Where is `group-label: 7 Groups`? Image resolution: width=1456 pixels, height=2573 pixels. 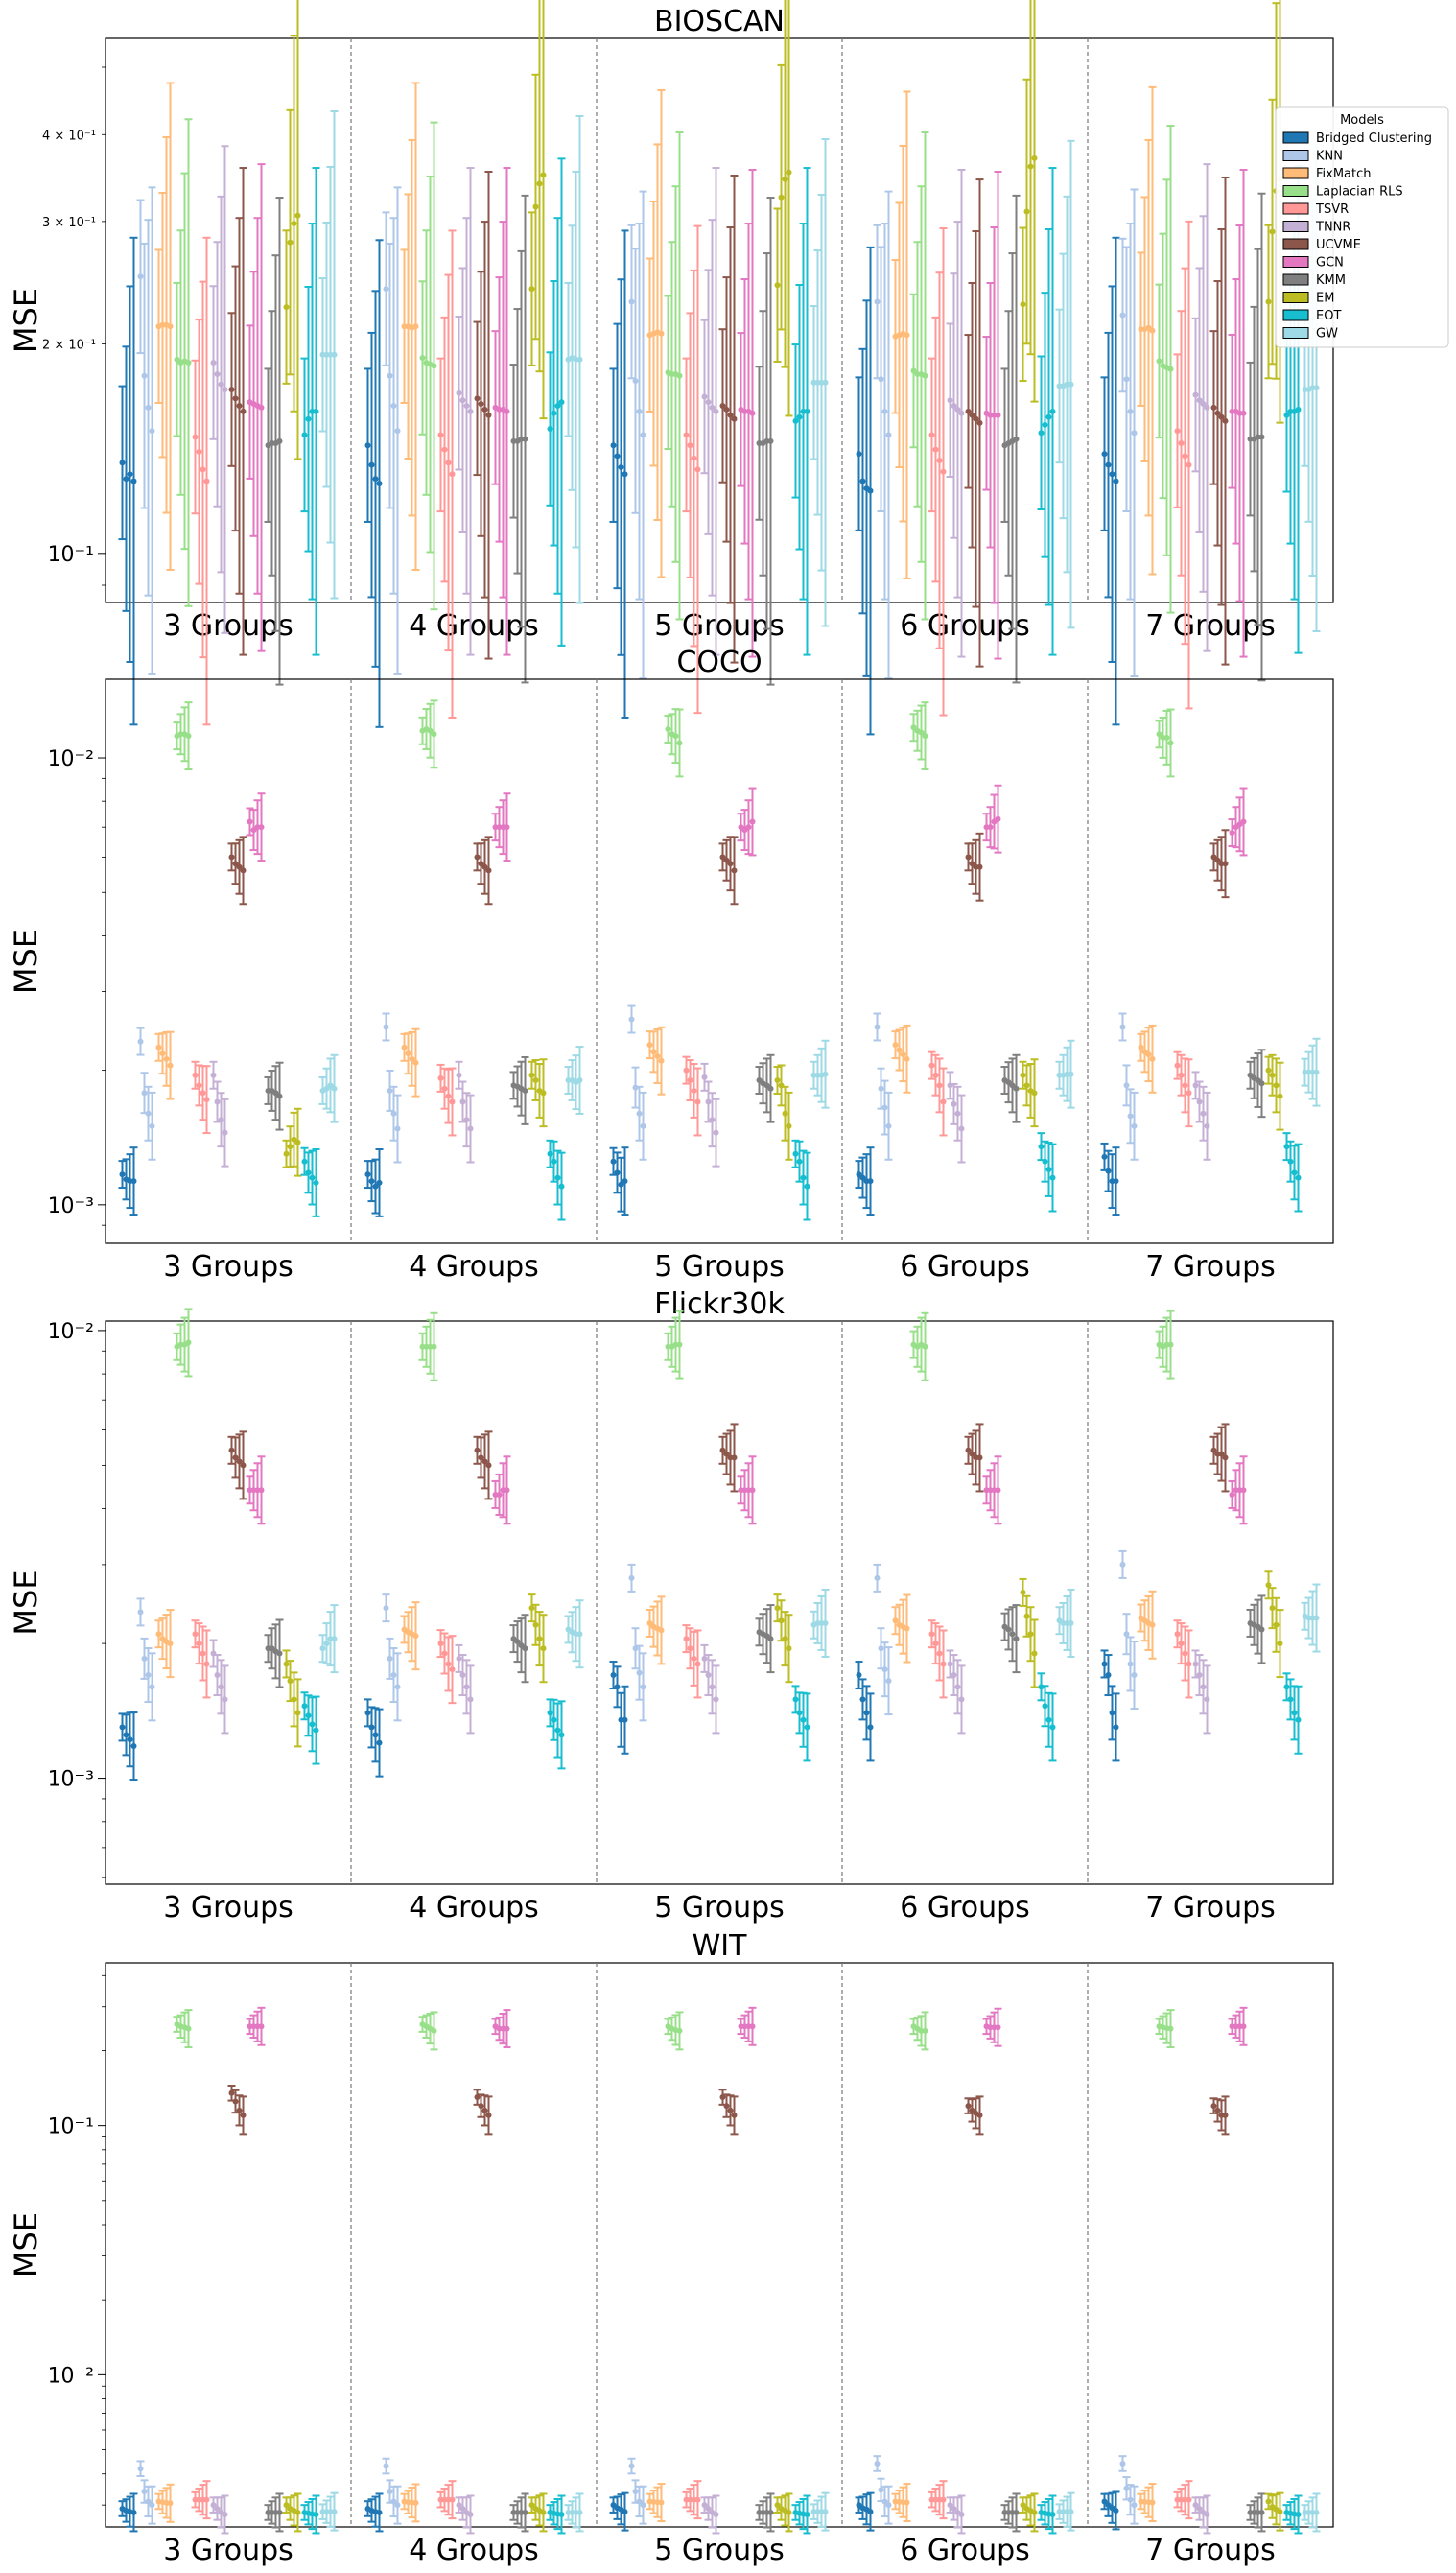
group-label: 7 Groups is located at coordinates (1210, 2551).